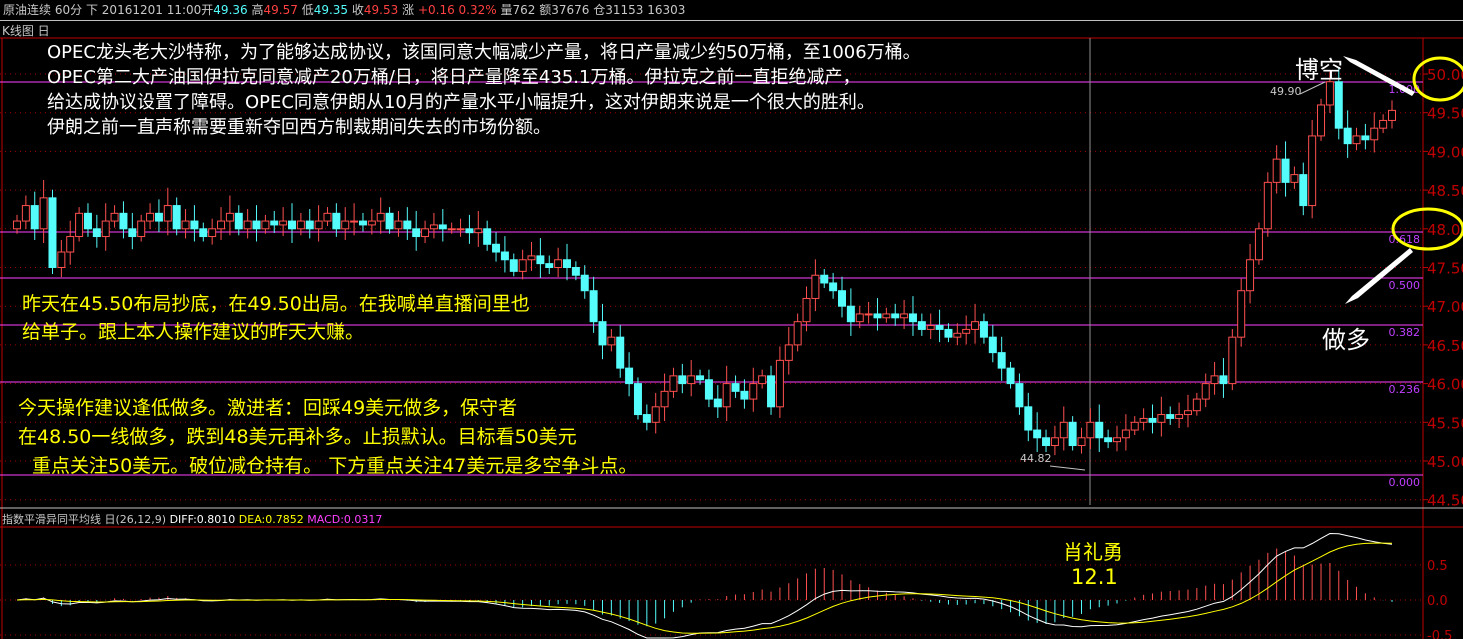 The image size is (1463, 639). I want to click on note-line: 伊朗之前一直声称需要重新夺回西方制裁期间失去的市场份额。, so click(299, 127).